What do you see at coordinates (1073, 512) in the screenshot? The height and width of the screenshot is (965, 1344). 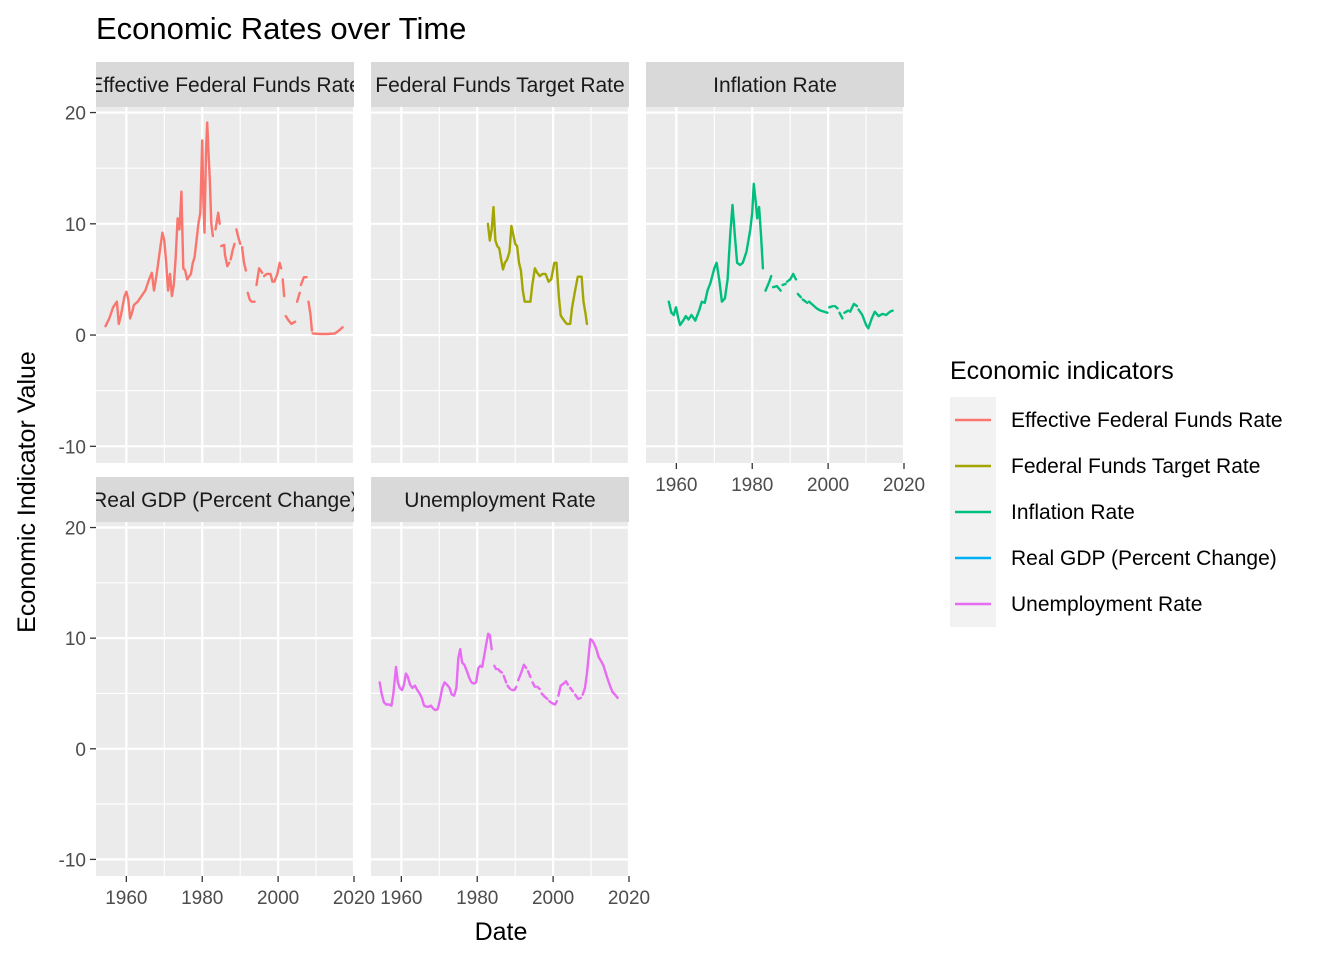 I see `legend-label: Inflation Rate` at bounding box center [1073, 512].